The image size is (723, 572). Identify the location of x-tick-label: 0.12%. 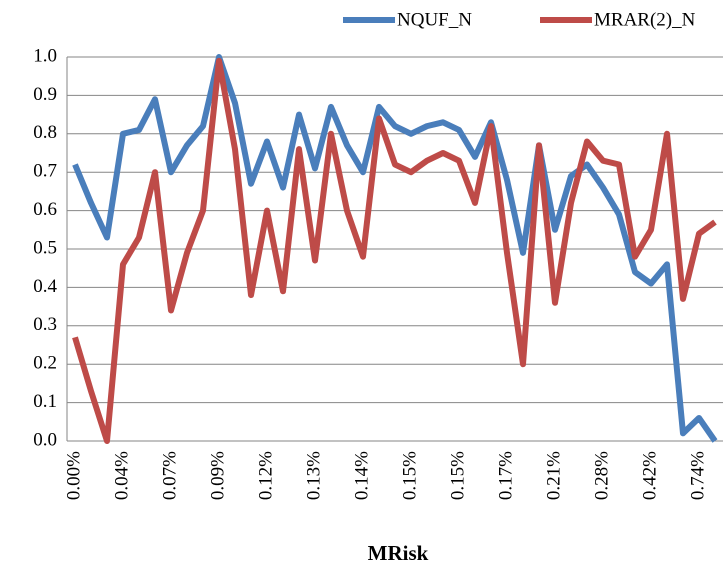
(265, 475).